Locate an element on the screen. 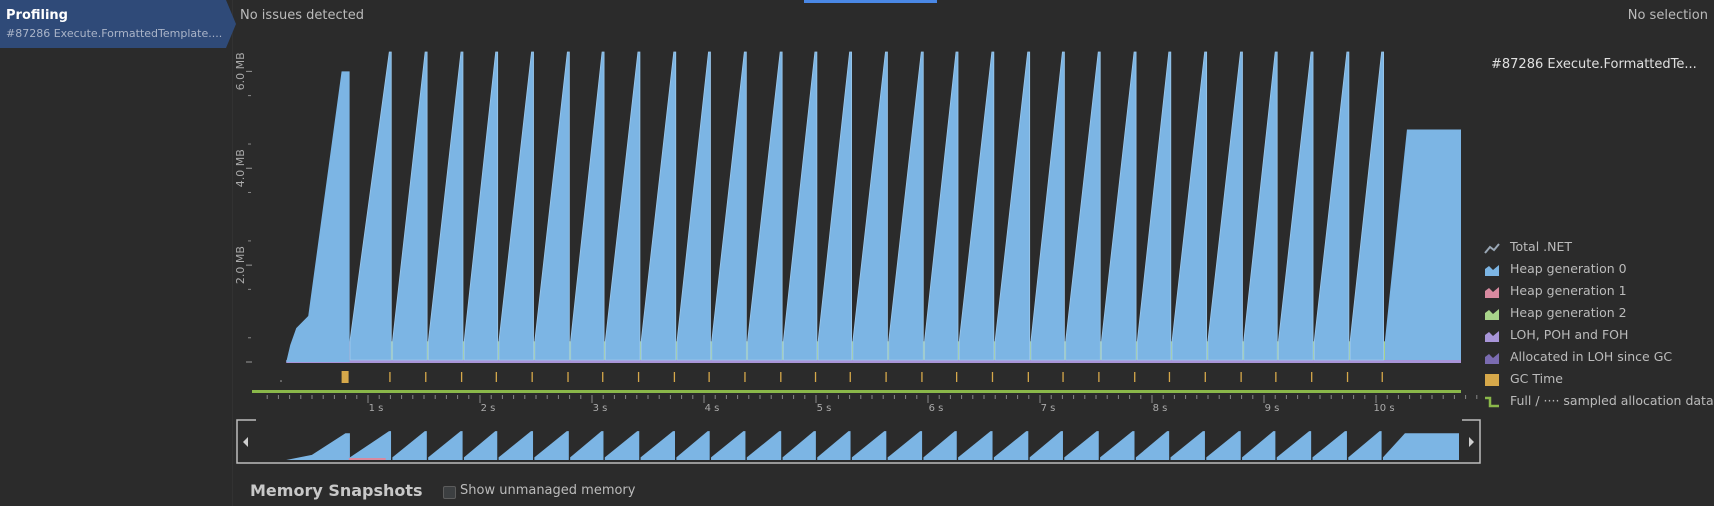  x-tick-label: 5 s is located at coordinates (824, 408).